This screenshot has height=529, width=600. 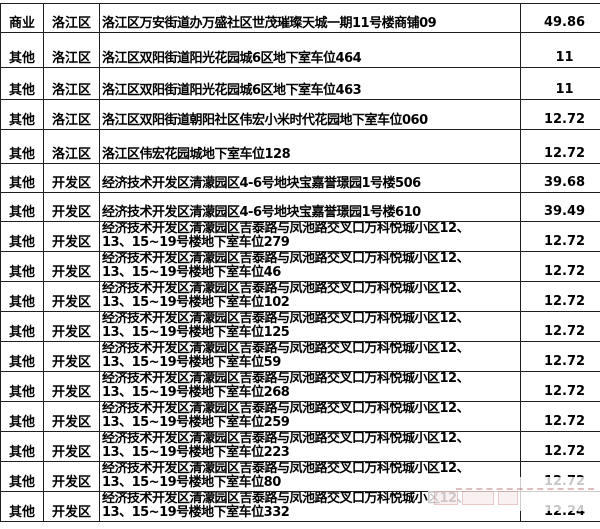 I want to click on table-row: 商业 洛江区 洛江区万安街道办万盛社区世茂璀璨天城一期11号楼商铺09 49.86, so click(x=300, y=18).